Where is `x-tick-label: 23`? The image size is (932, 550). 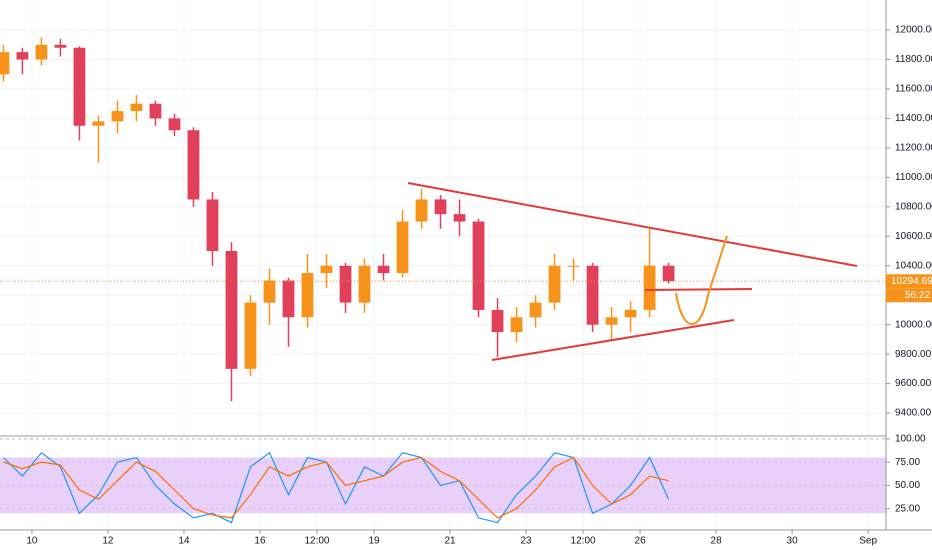
x-tick-label: 23 is located at coordinates (526, 541).